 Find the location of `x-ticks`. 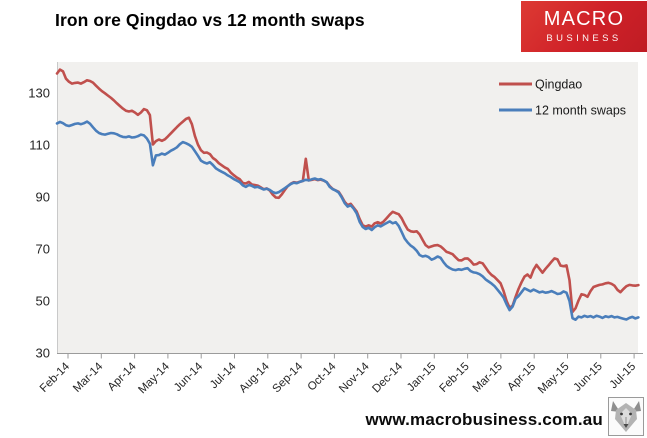

x-ticks is located at coordinates (351, 356).